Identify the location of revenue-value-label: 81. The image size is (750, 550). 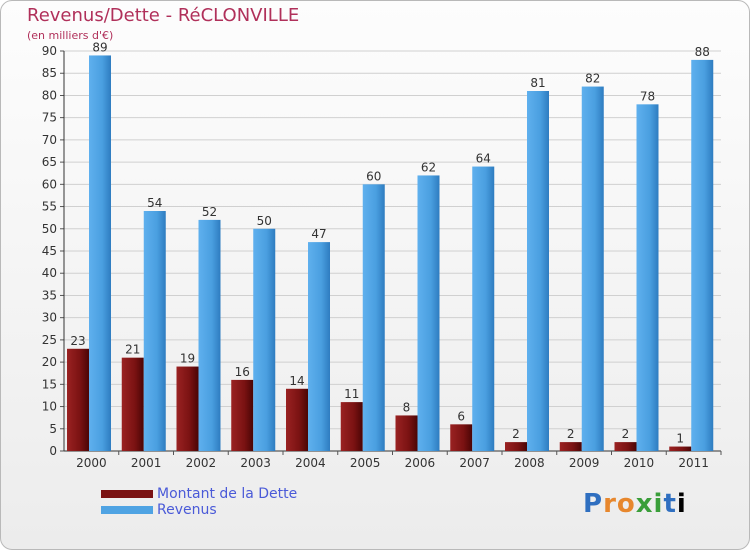
(537, 83).